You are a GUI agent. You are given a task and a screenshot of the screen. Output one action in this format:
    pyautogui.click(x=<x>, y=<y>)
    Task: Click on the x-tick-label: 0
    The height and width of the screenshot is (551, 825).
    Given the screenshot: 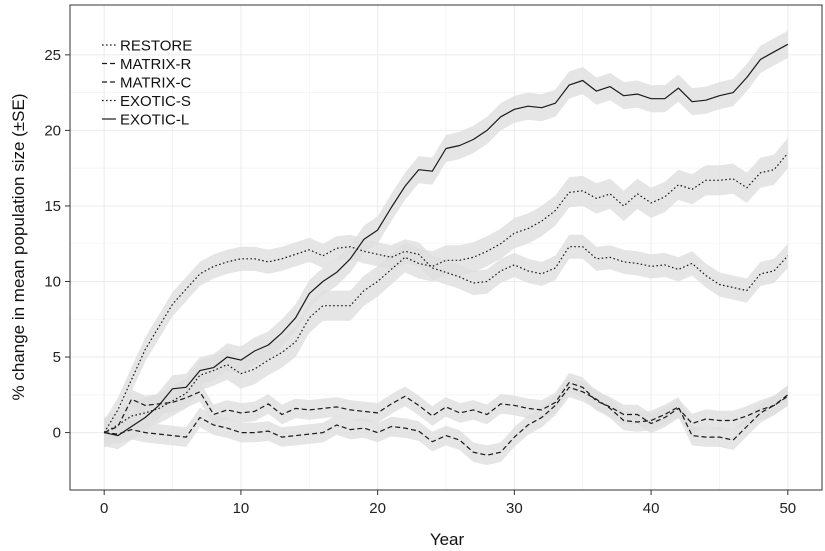 What is the action you would take?
    pyautogui.click(x=104, y=508)
    